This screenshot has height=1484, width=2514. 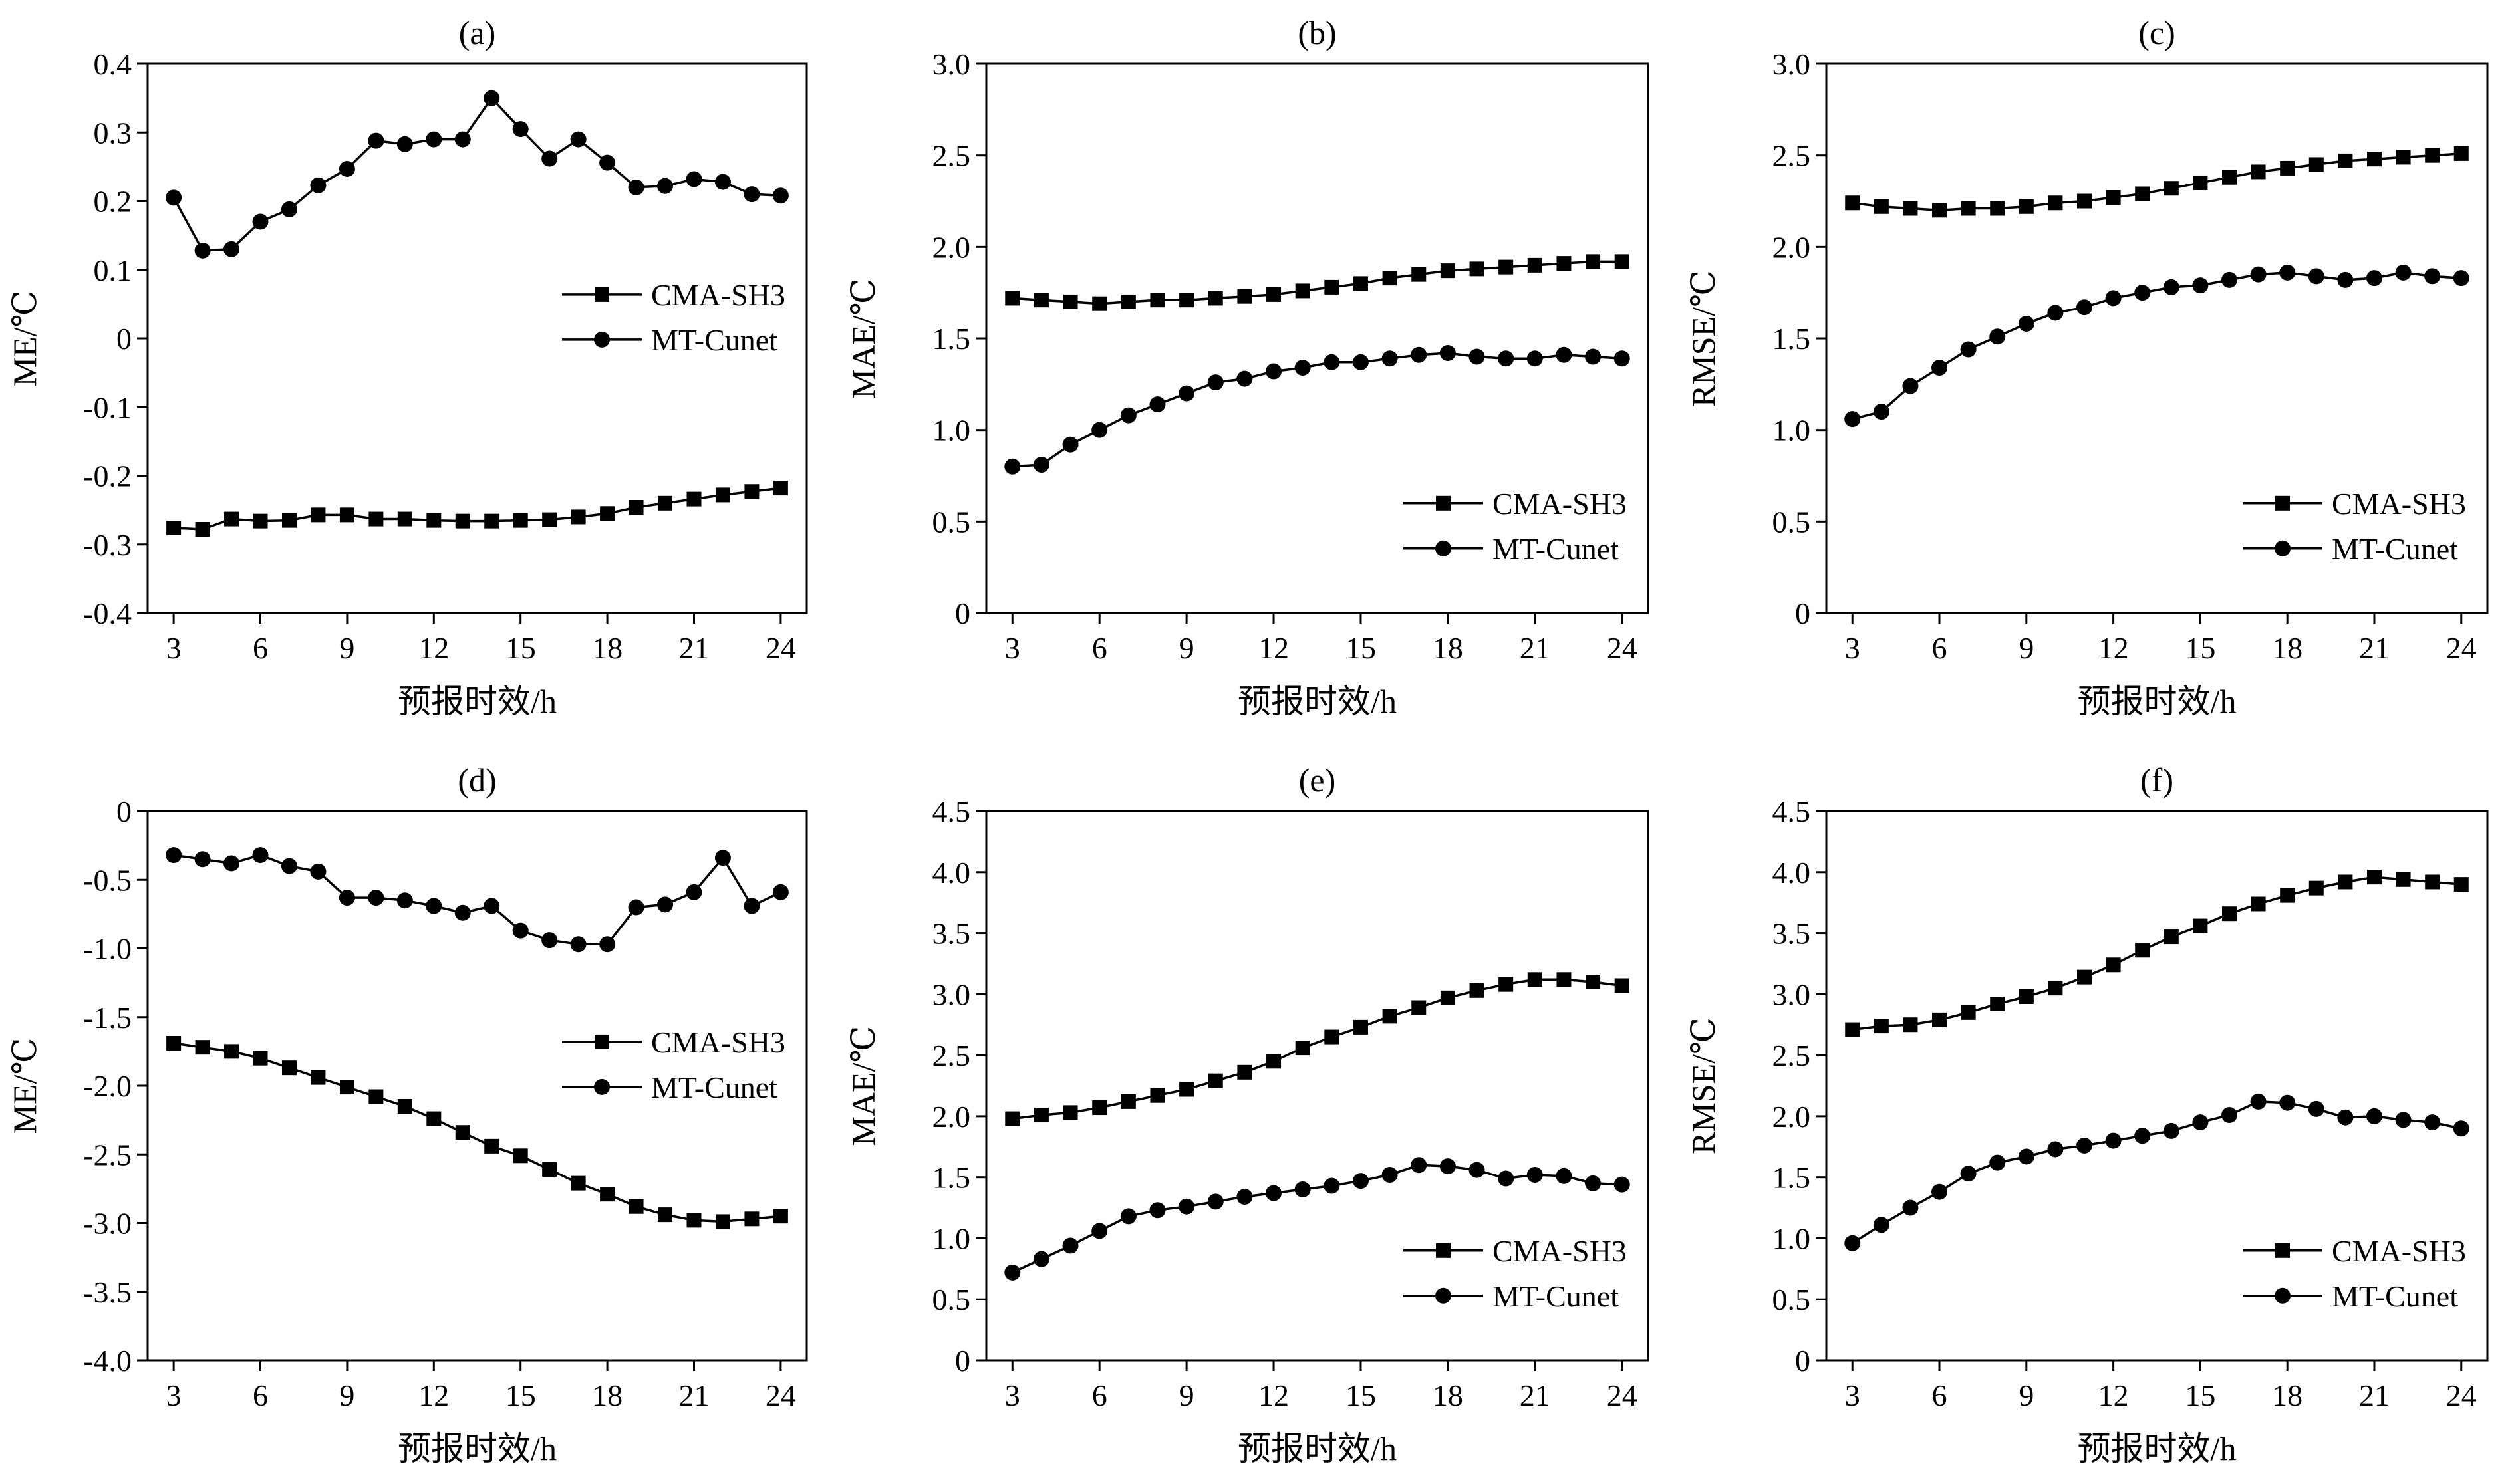 What do you see at coordinates (107, 476) in the screenshot?
I see `y-tick-label: -0.2` at bounding box center [107, 476].